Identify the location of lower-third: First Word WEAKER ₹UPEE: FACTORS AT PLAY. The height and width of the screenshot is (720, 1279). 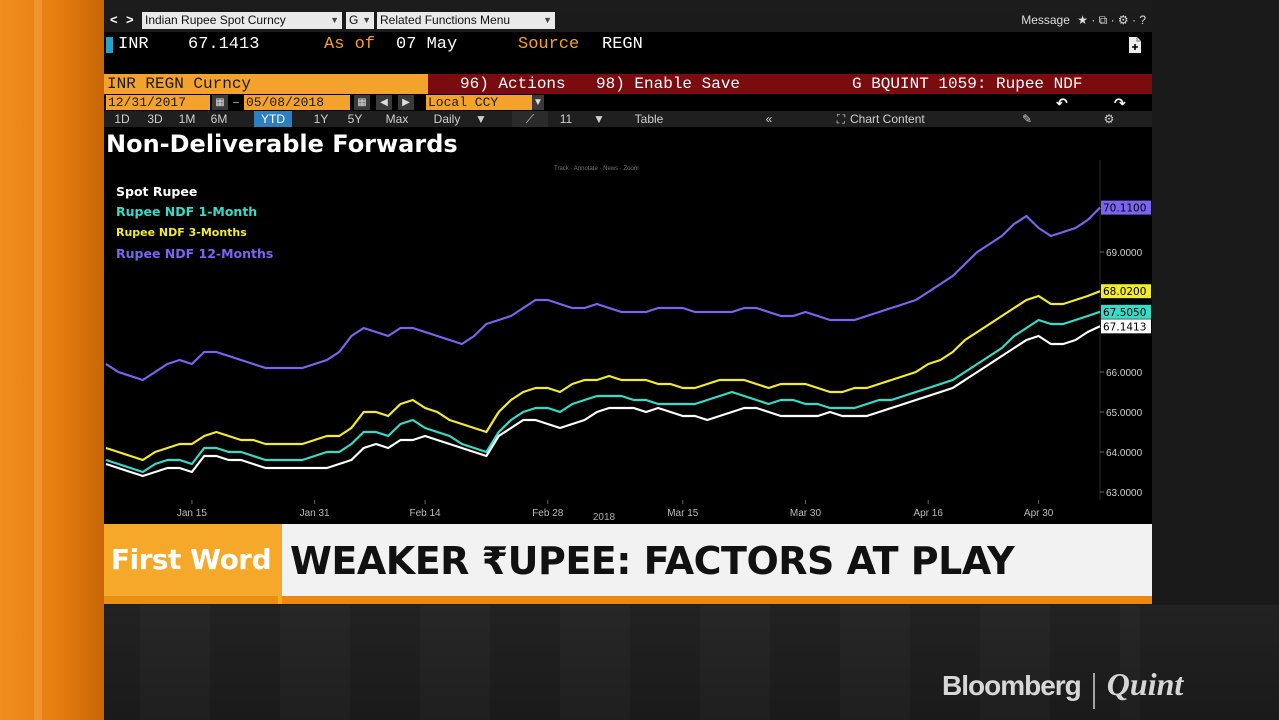
(628, 564).